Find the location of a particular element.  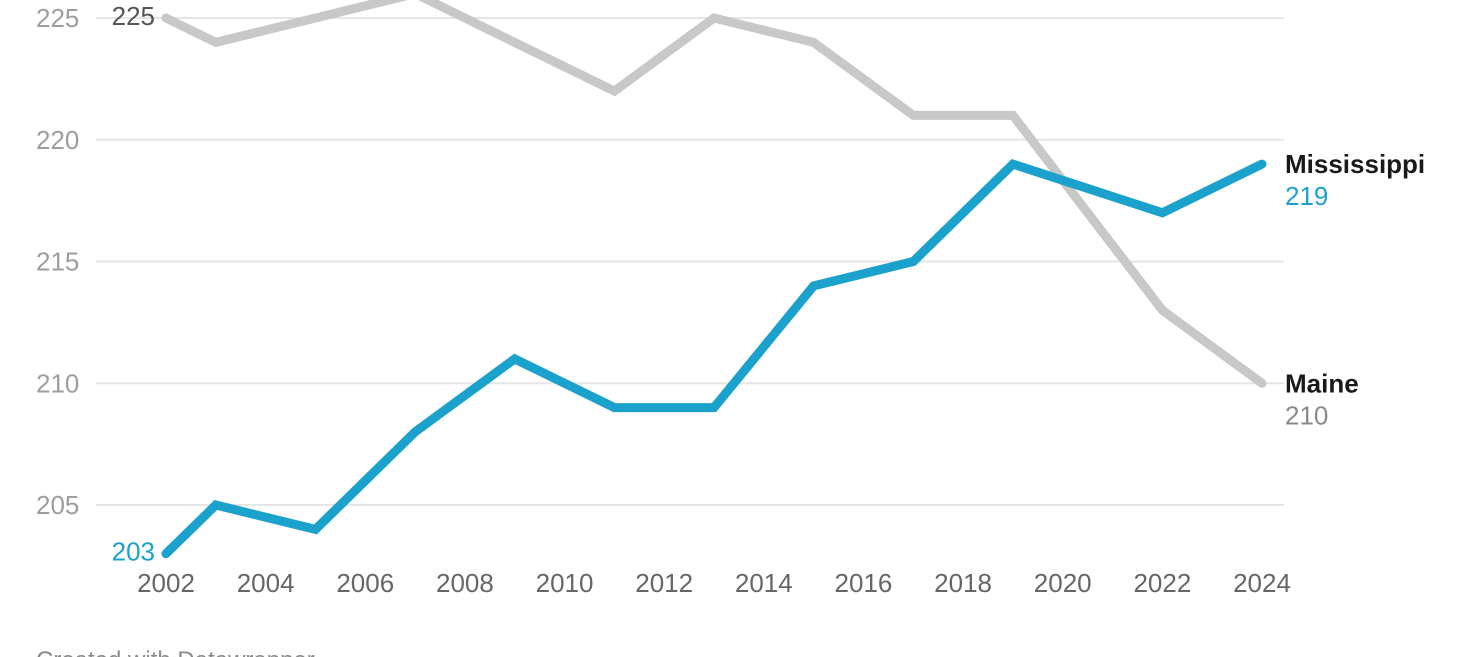

y-tick-label: 225 is located at coordinates (57, 18).